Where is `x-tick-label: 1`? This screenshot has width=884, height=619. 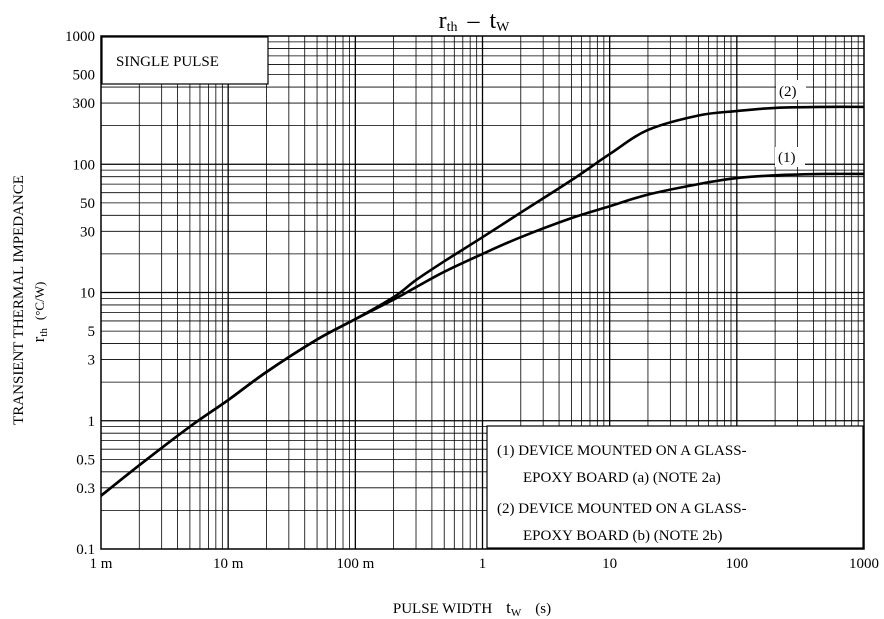
x-tick-label: 1 is located at coordinates (483, 564).